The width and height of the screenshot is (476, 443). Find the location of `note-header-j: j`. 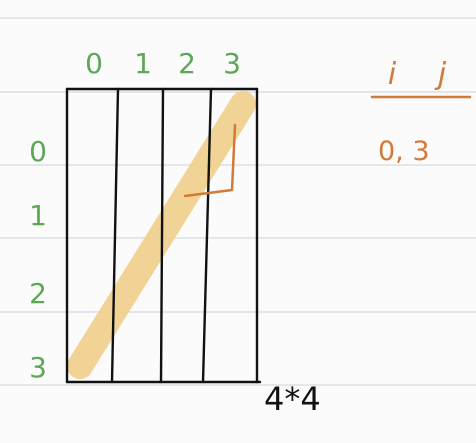

note-header-j: j is located at coordinates (440, 74).